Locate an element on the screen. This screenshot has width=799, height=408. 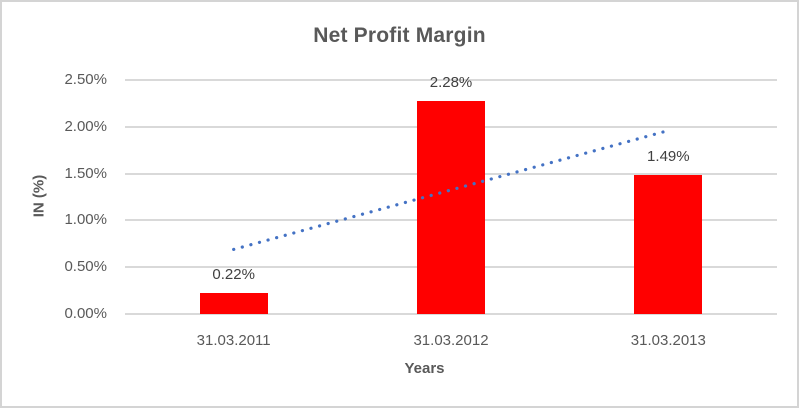
x-tick-label: 31.03.2012 is located at coordinates (451, 340).